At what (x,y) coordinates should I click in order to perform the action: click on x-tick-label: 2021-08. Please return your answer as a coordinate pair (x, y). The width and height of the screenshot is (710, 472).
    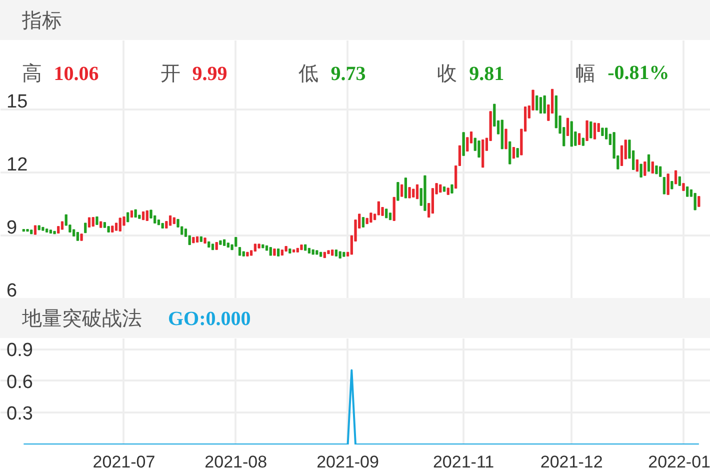
    Looking at the image, I should click on (236, 462).